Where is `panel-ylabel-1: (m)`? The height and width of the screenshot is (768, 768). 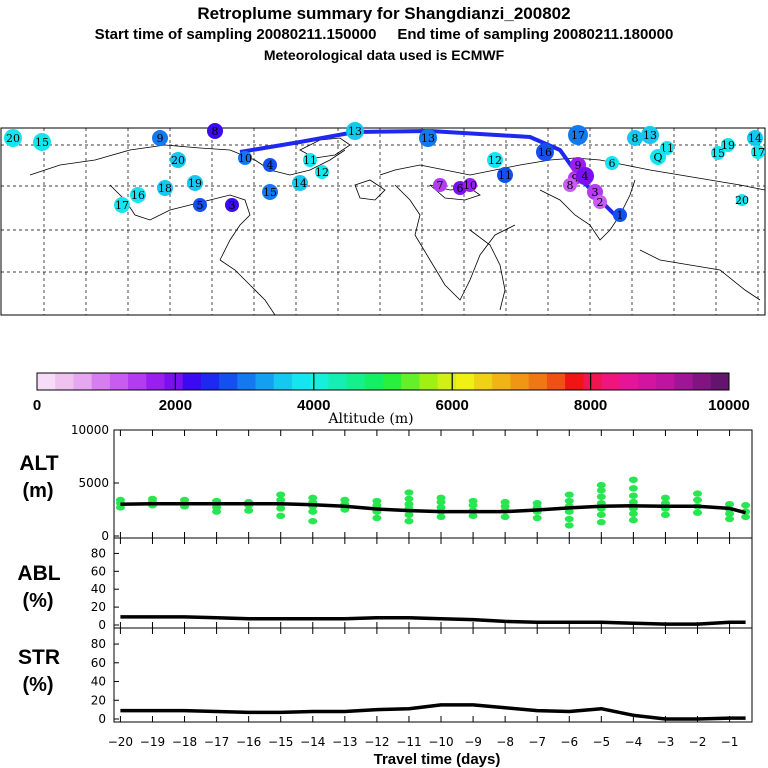
panel-ylabel-1: (m) is located at coordinates (37, 491).